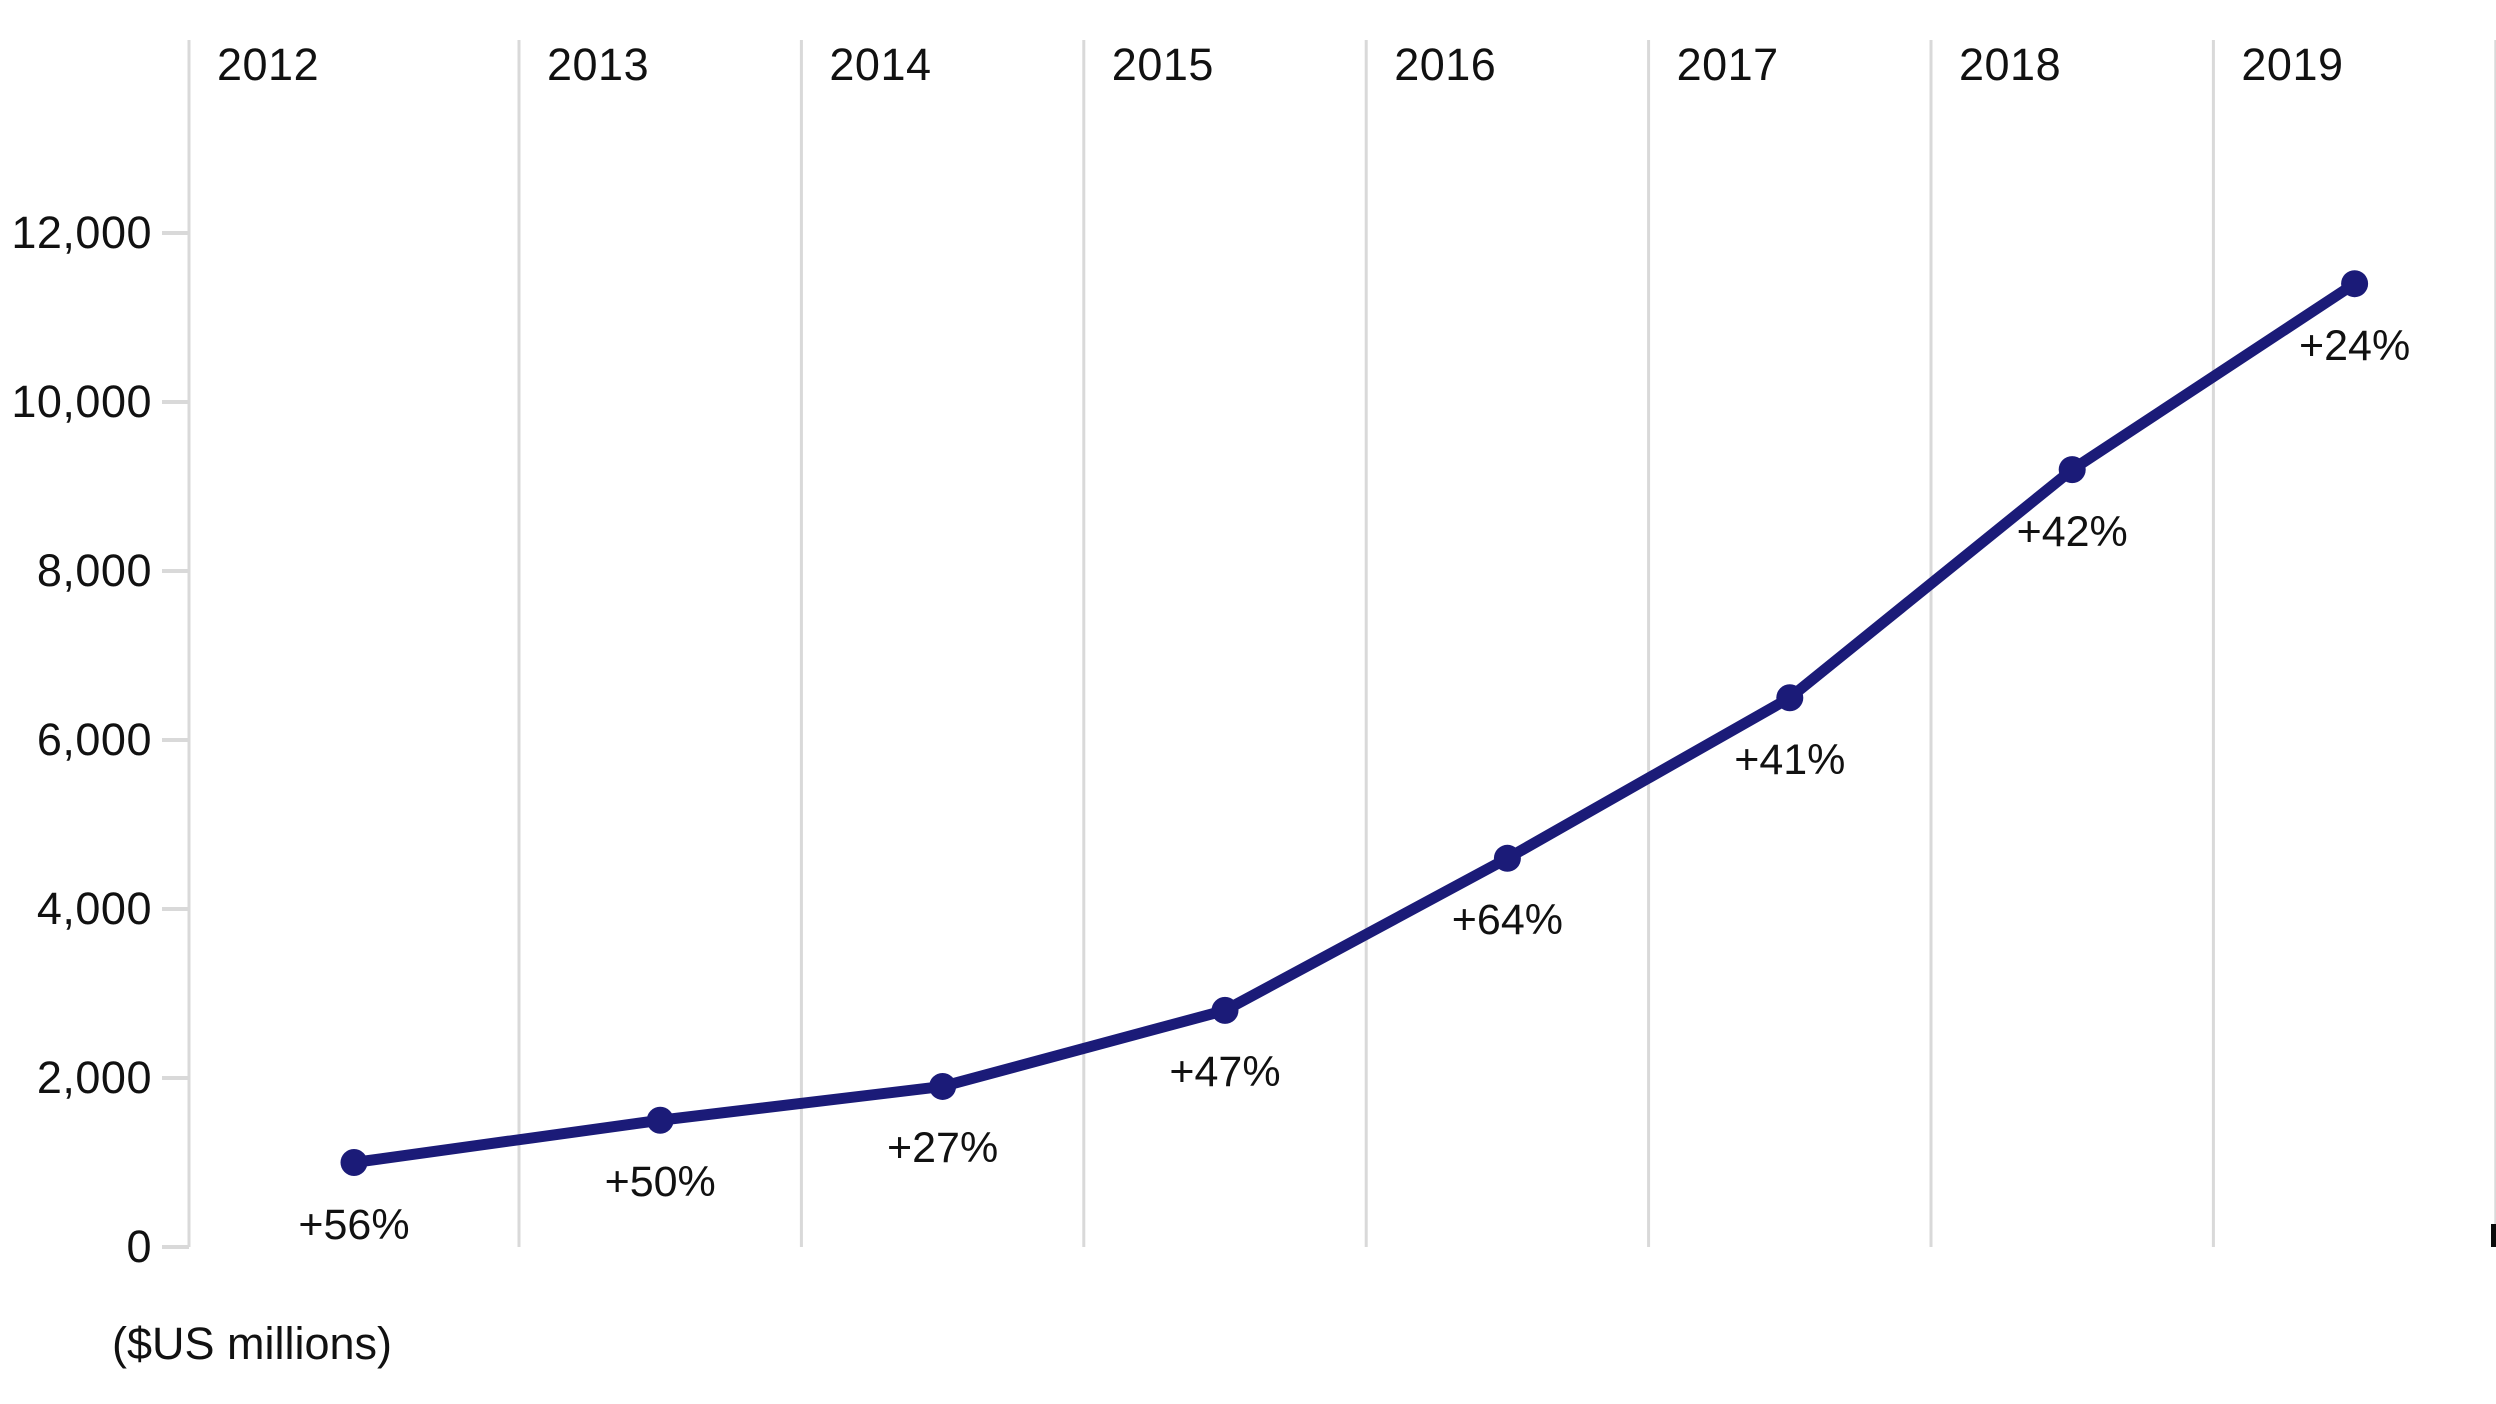 The width and height of the screenshot is (2496, 1404). Describe the element at coordinates (2493, 1235) in the screenshot. I see `clipped-text-fragment` at that location.